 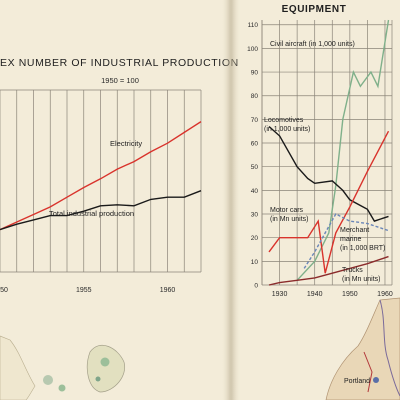 What do you see at coordinates (376, 380) in the screenshot?
I see `map-city-dot` at bounding box center [376, 380].